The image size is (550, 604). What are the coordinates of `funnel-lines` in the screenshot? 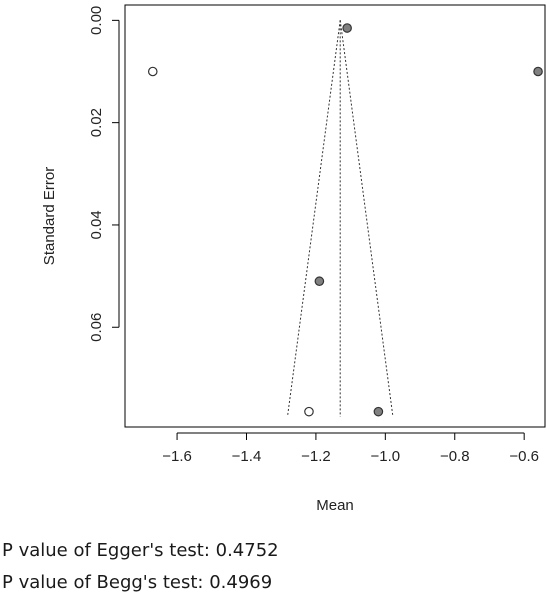 It's located at (340, 218).